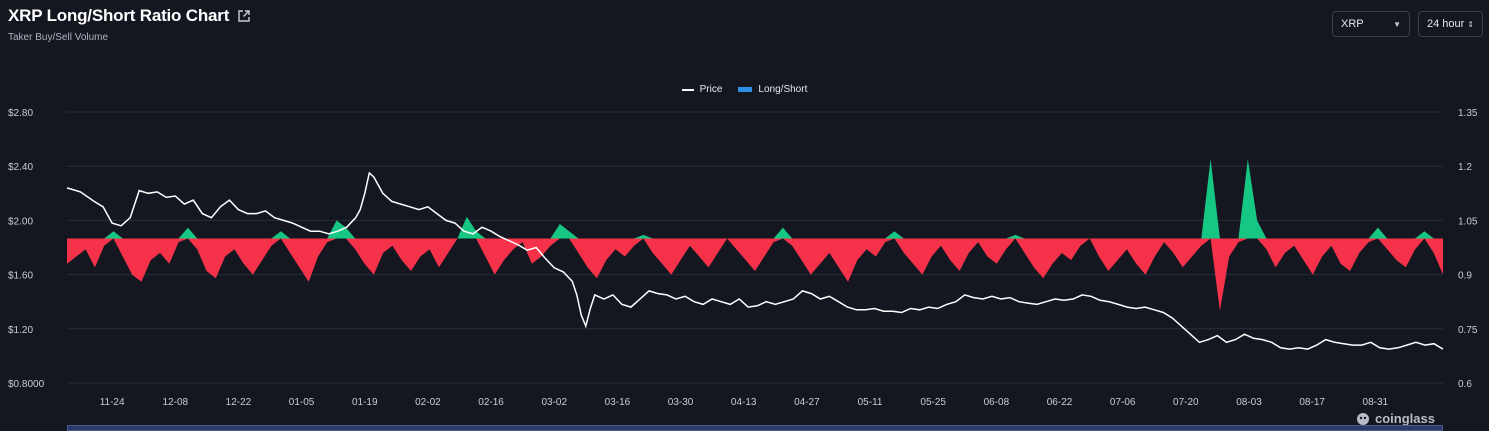  What do you see at coordinates (1376, 402) in the screenshot?
I see `x-tick-label: 08-31` at bounding box center [1376, 402].